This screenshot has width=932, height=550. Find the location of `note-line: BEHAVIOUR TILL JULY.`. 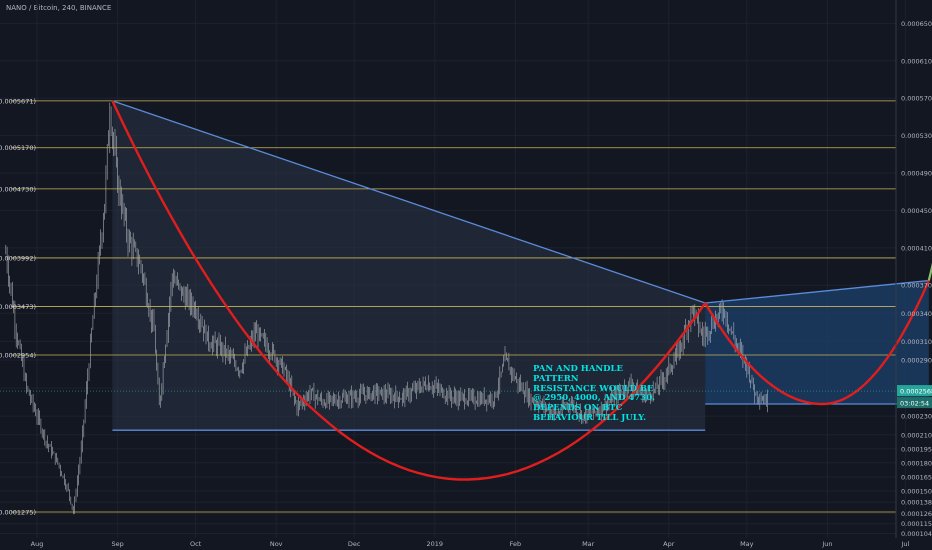

note-line: BEHAVIOUR TILL JULY. is located at coordinates (590, 417).